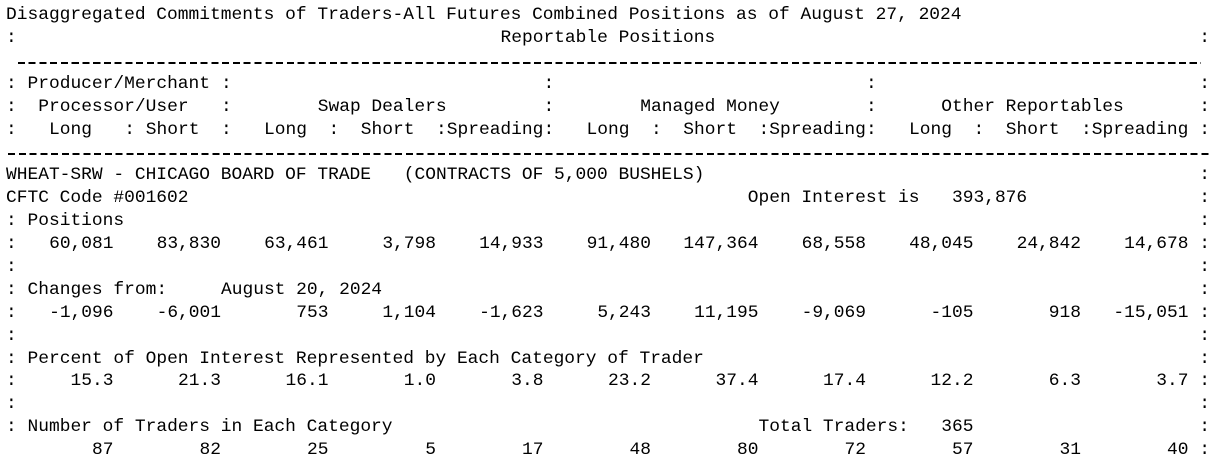 This screenshot has height=462, width=1213. I want to click on value: 87, so click(103, 450).